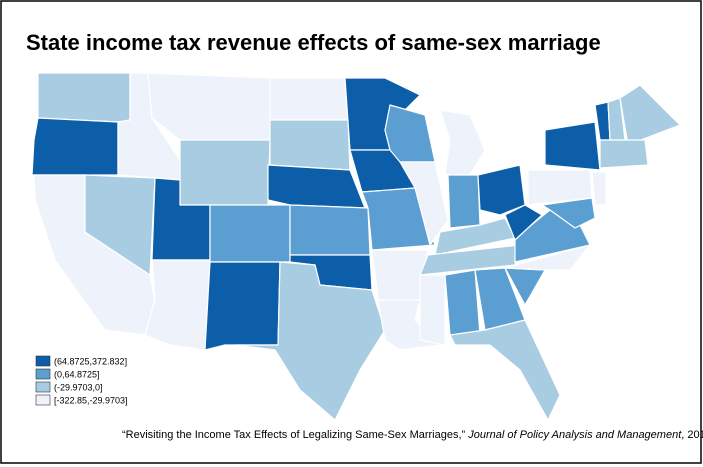 The width and height of the screenshot is (703, 467). What do you see at coordinates (692, 435) in the screenshot?
I see `source-year: , 2014` at bounding box center [692, 435].